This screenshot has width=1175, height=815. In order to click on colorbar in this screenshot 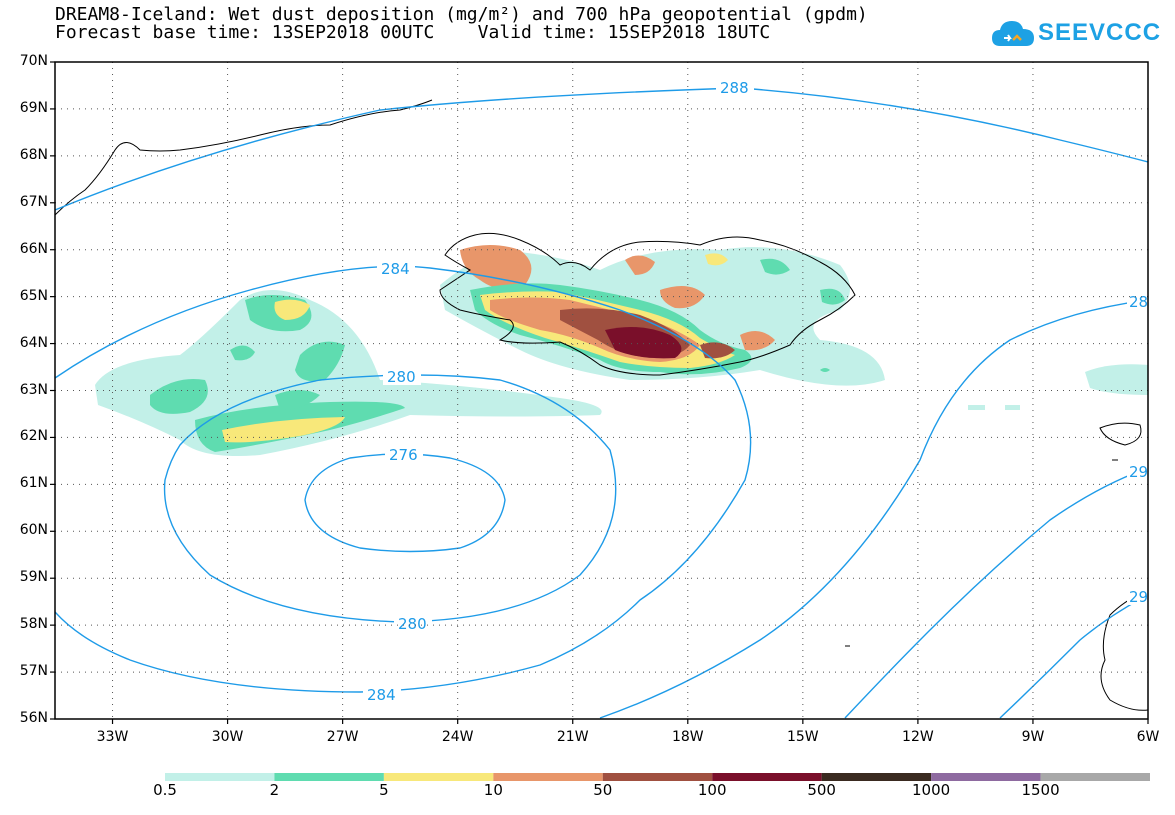, I will do `click(657, 777)`.